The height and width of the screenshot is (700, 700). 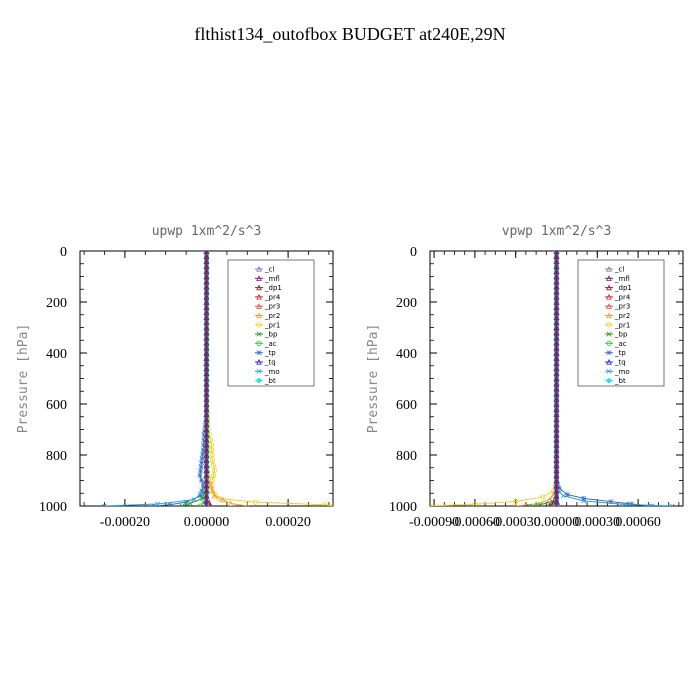 What do you see at coordinates (200, 504) in the screenshot?
I see `series-marker-ac` at bounding box center [200, 504].